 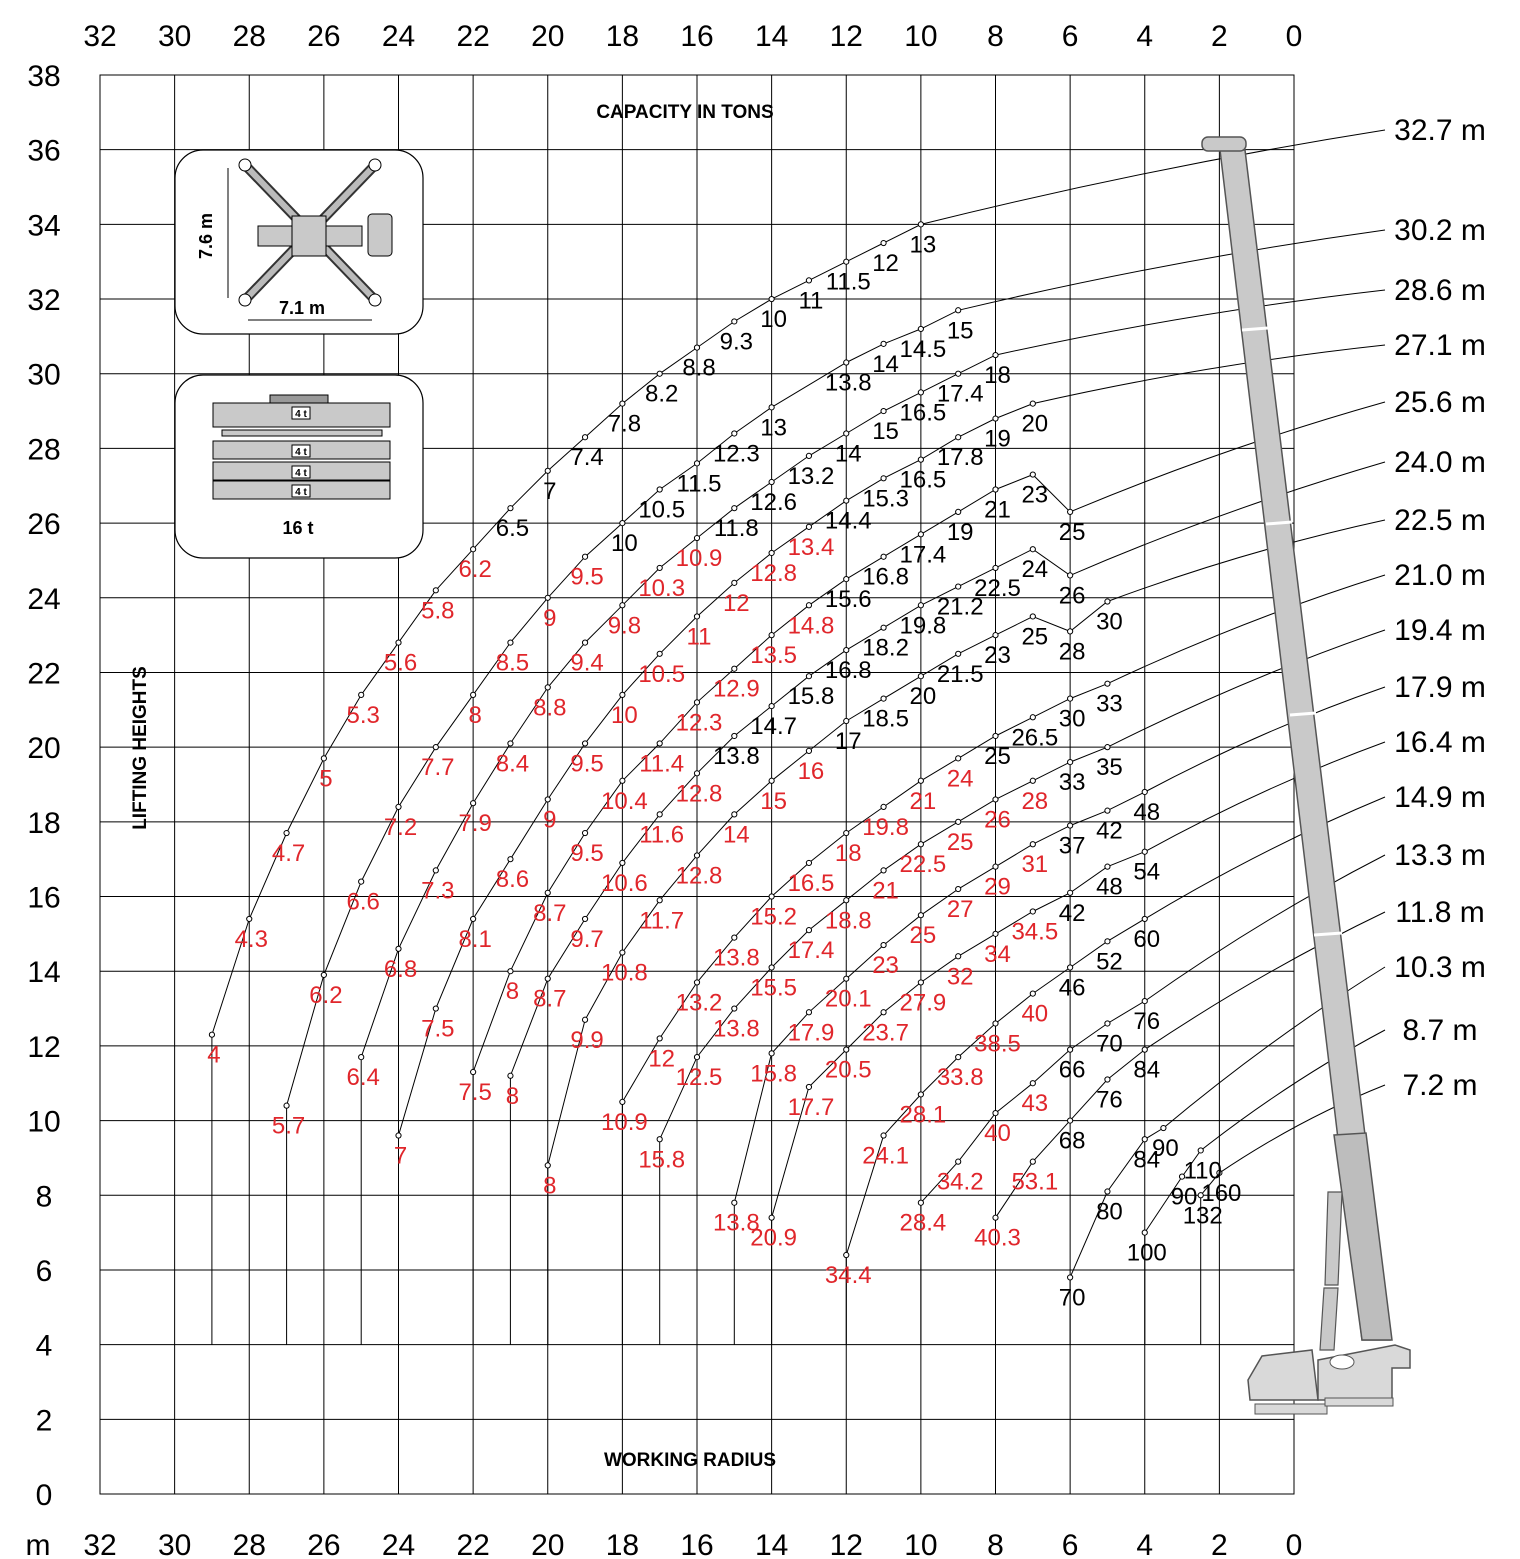 I want to click on capacity-label: 10.4, so click(x=624, y=801).